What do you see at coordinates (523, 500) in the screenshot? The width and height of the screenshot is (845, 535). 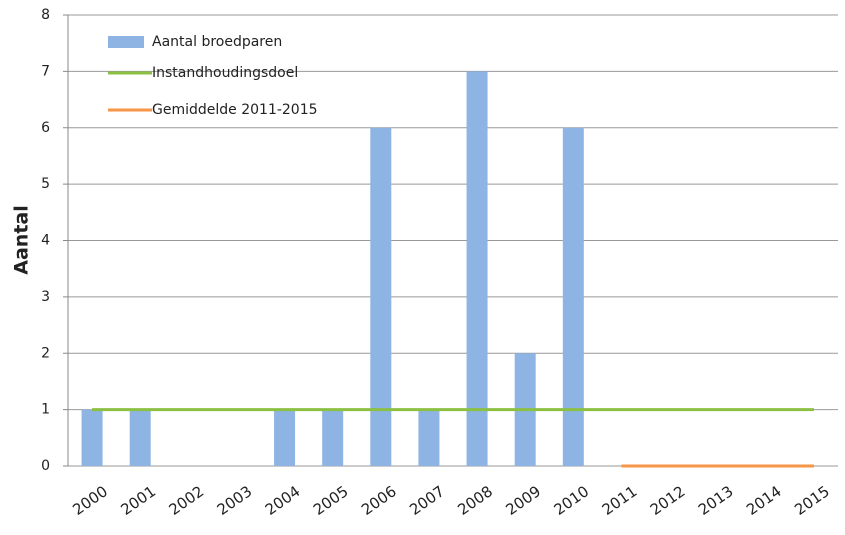 I see `x-tick-label: 2009` at bounding box center [523, 500].